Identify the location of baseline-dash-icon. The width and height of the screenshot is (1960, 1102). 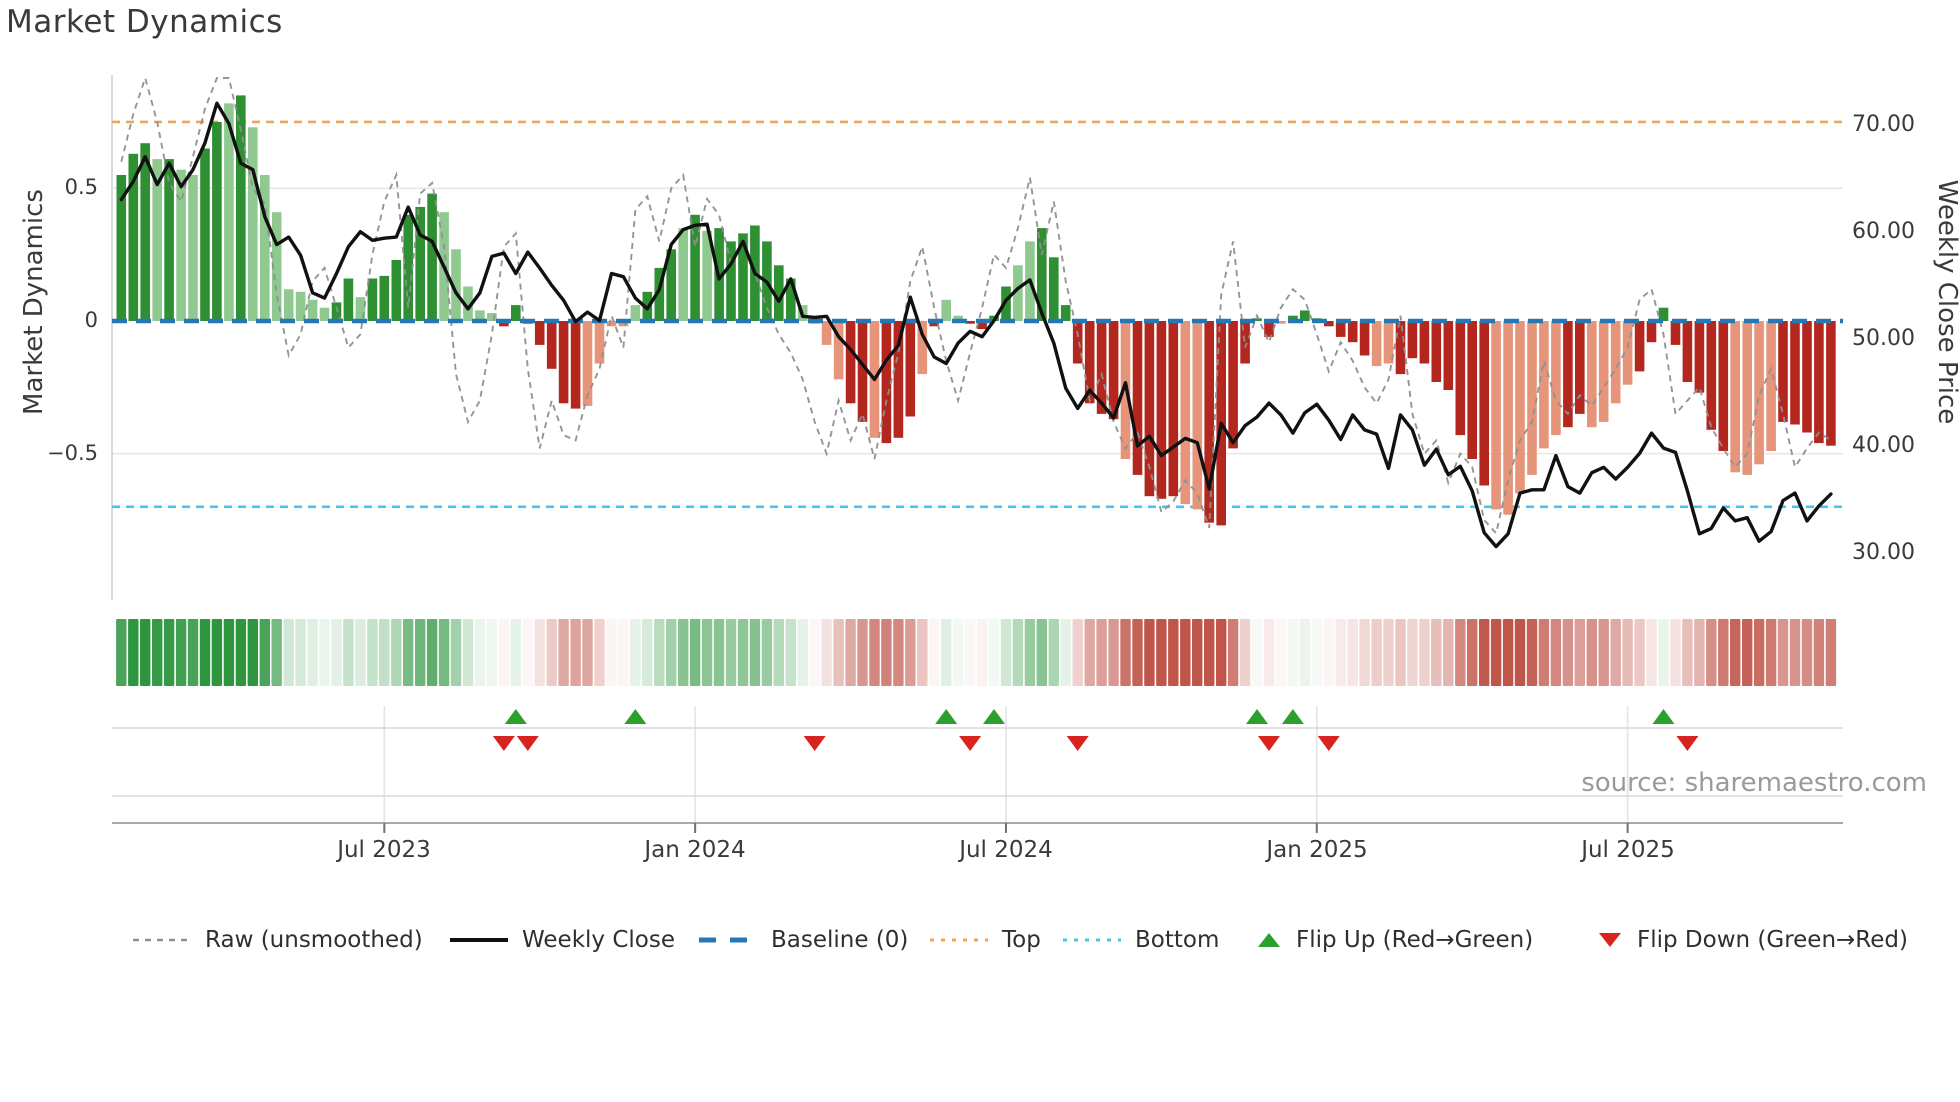
(728, 940).